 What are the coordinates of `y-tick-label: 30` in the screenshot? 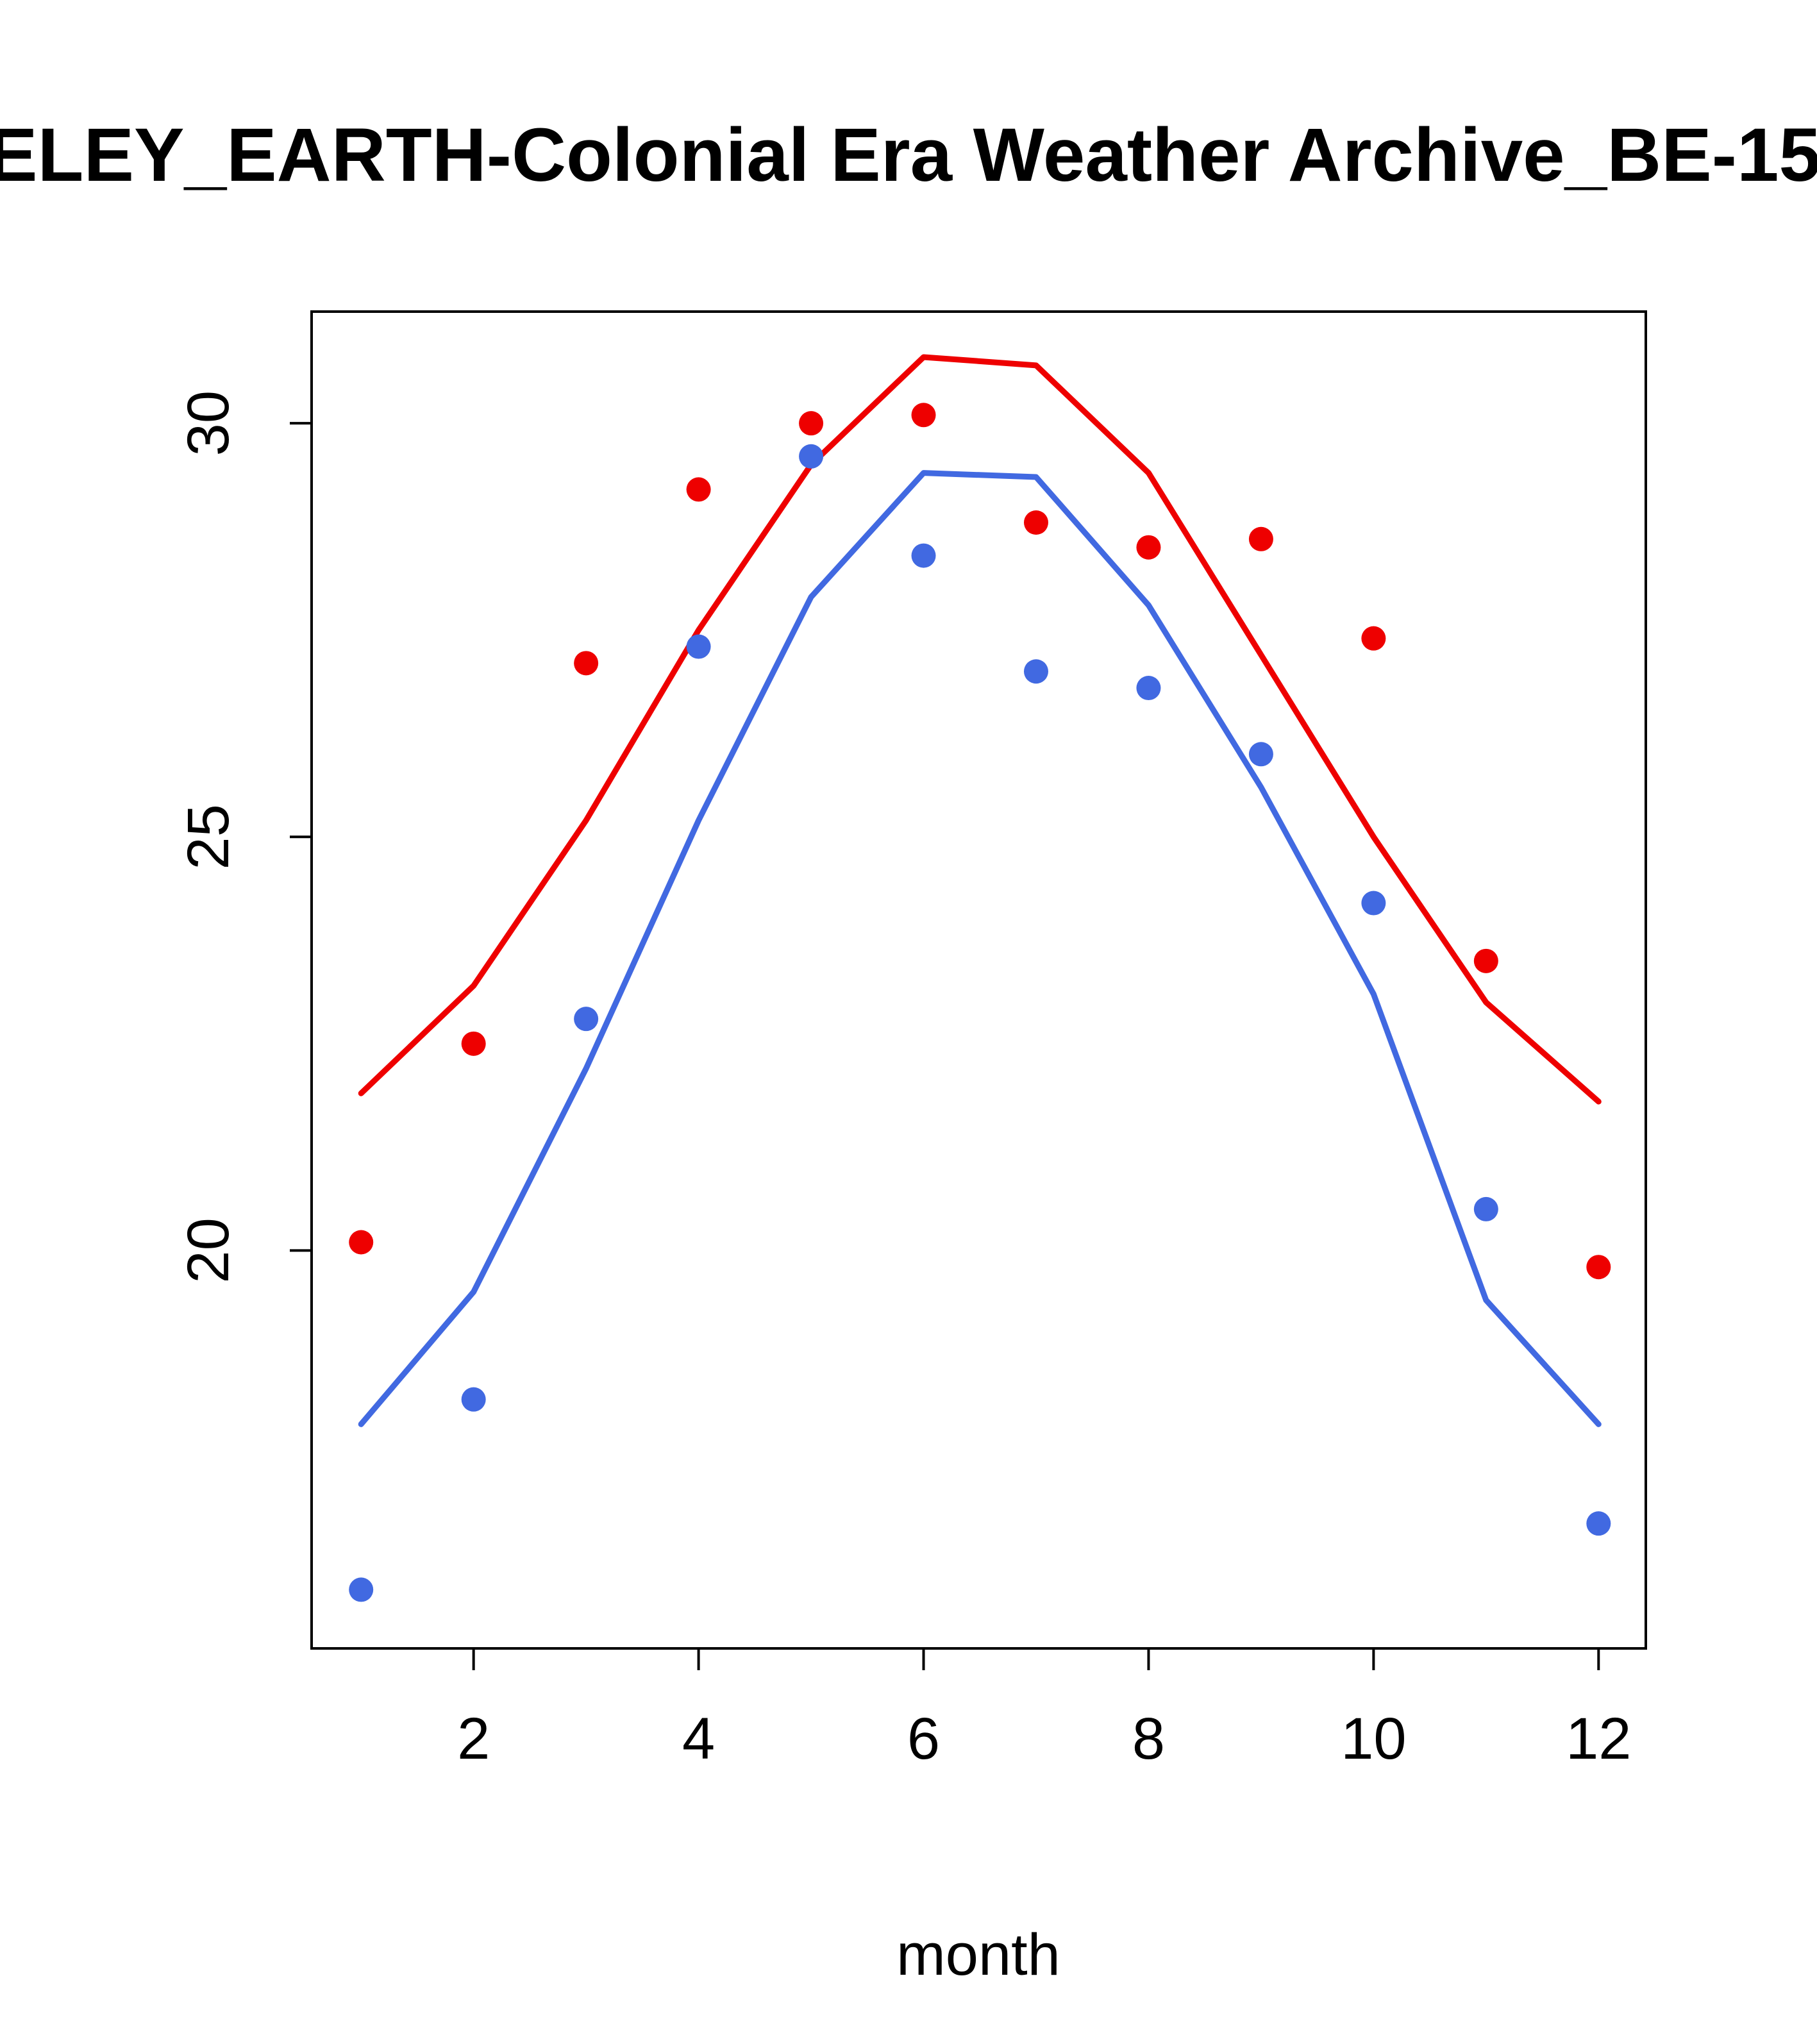 It's located at (208, 423).